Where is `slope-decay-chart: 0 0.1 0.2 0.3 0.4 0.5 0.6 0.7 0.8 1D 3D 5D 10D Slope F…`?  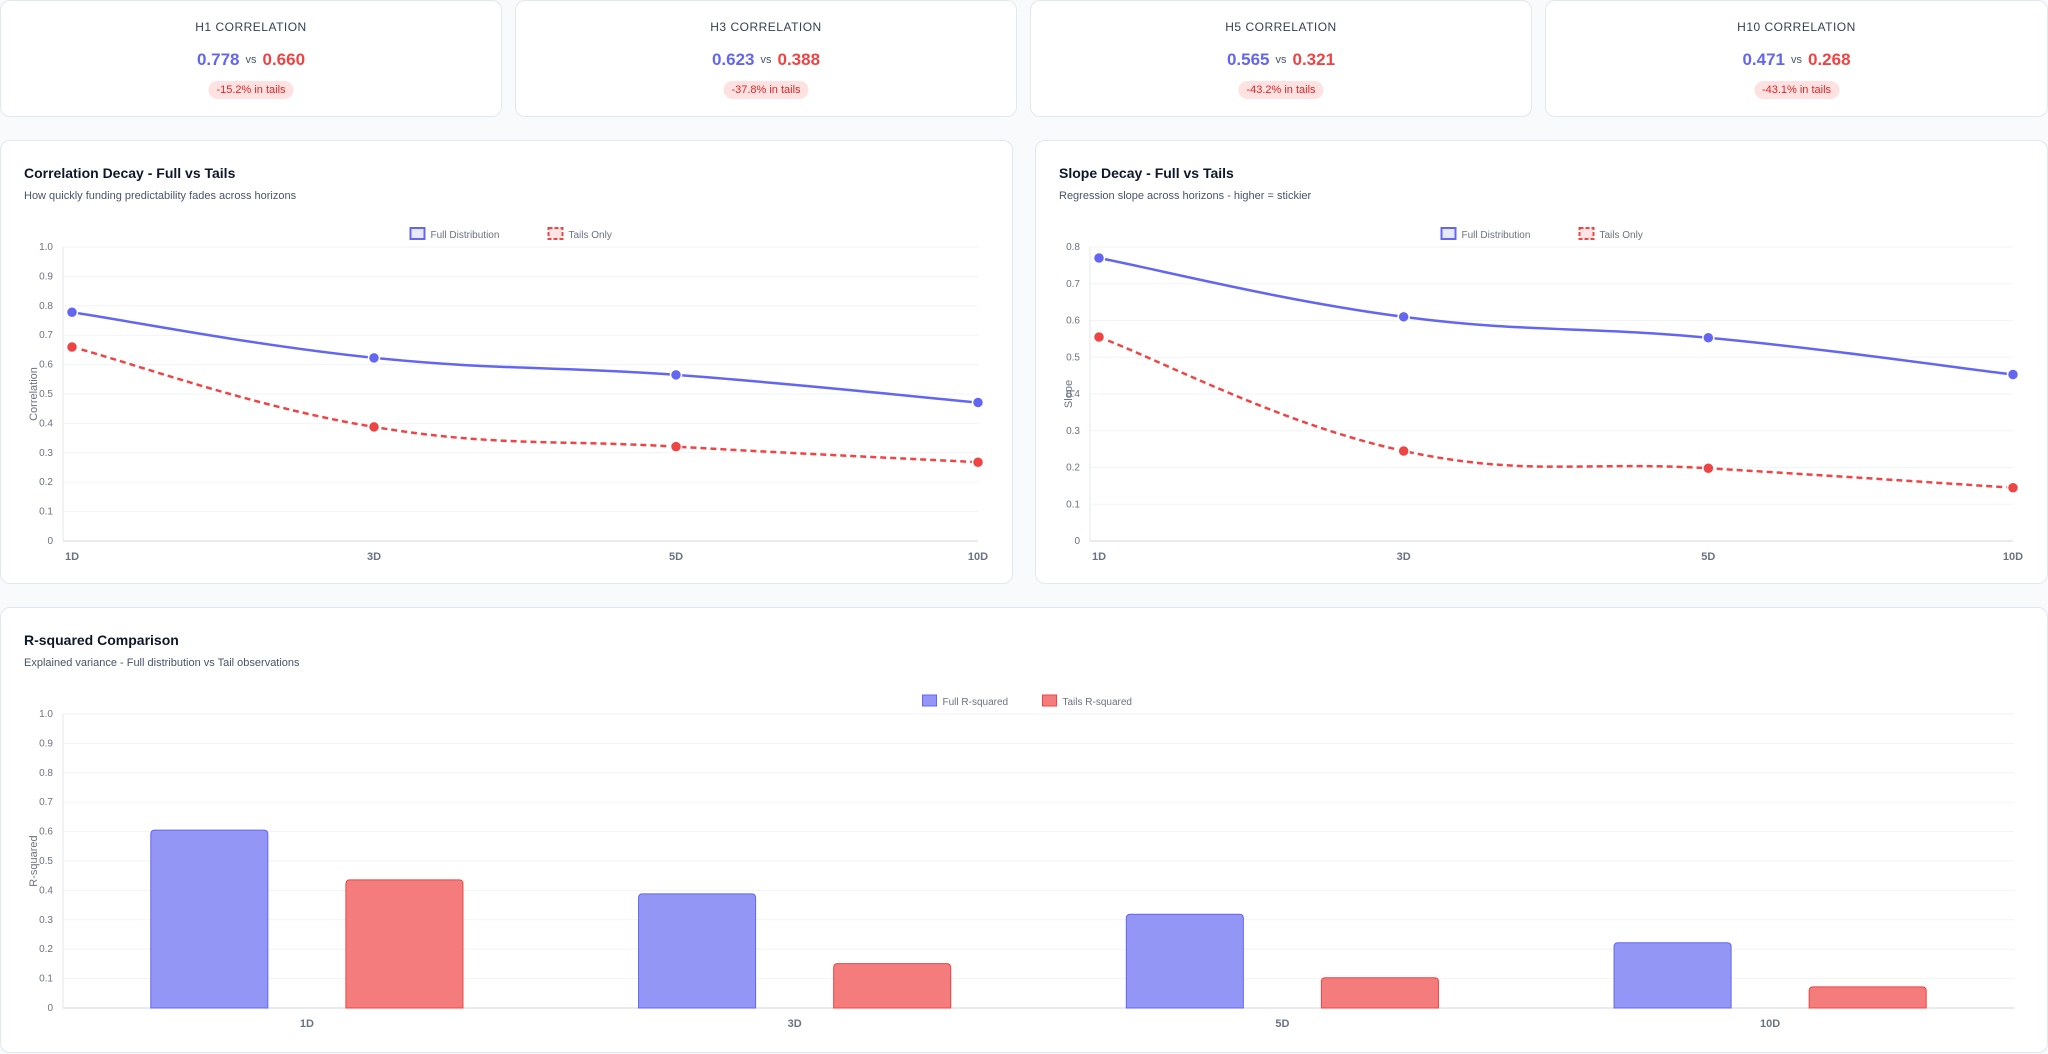
slope-decay-chart: 0 0.1 0.2 0.3 0.4 0.5 0.6 0.7 0.8 1D 3D 5D 10D Slope F… is located at coordinates (1543, 395).